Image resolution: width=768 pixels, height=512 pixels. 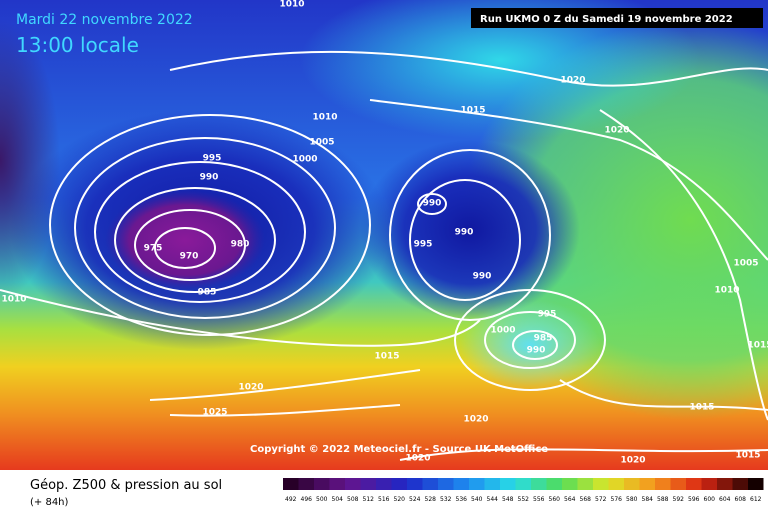 I want to click on isobar-label: 1025, so click(x=214, y=413).